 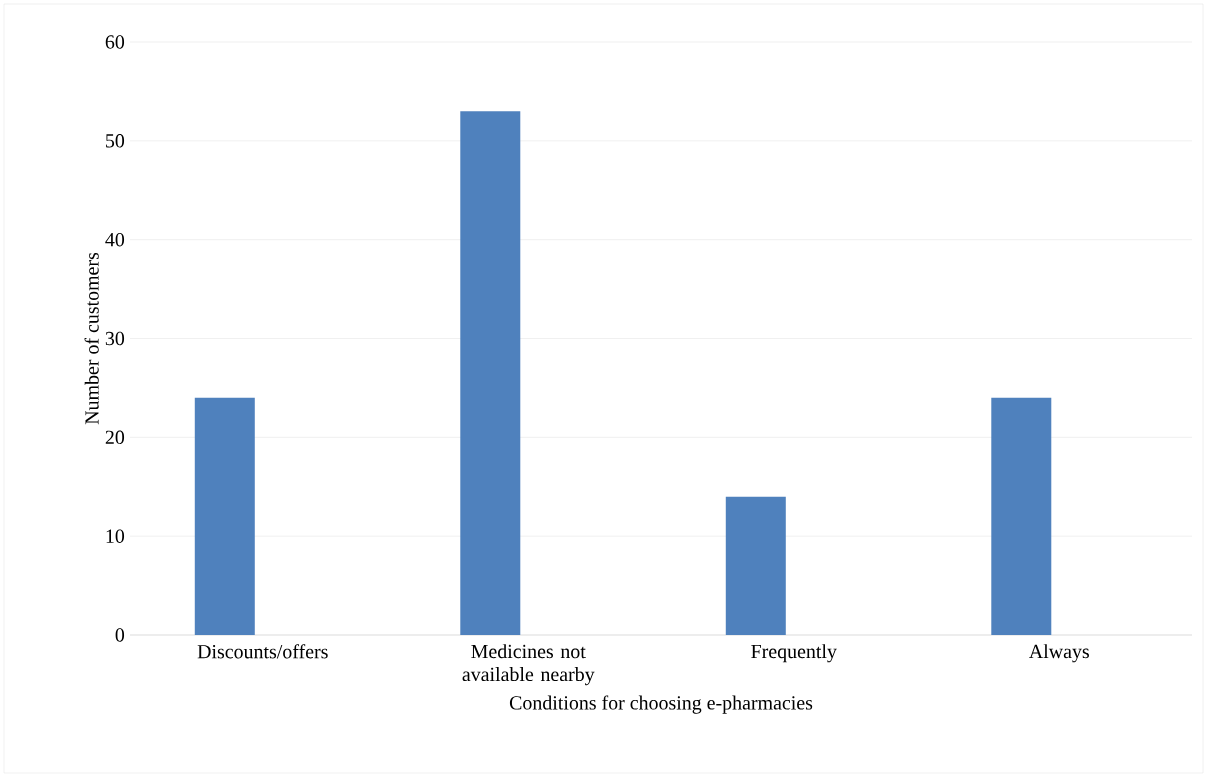 I want to click on y-axis-title: Number of customers, so click(x=91, y=338).